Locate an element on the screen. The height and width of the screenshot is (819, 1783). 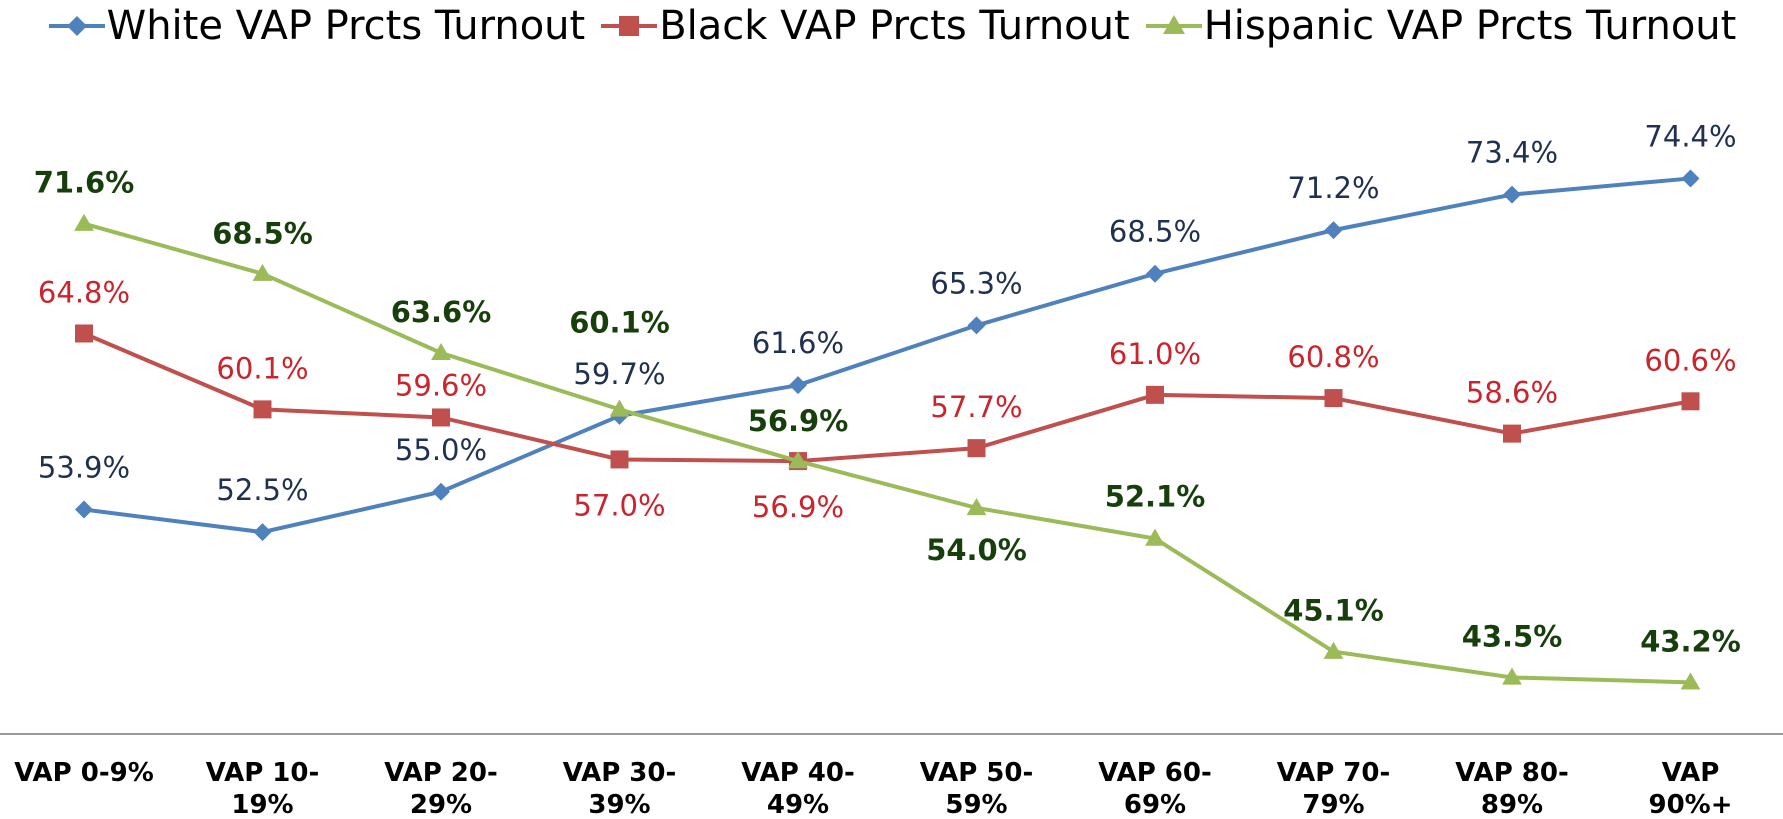
legend-label: Black VAP Prcts Turnout is located at coordinates (894, 26).